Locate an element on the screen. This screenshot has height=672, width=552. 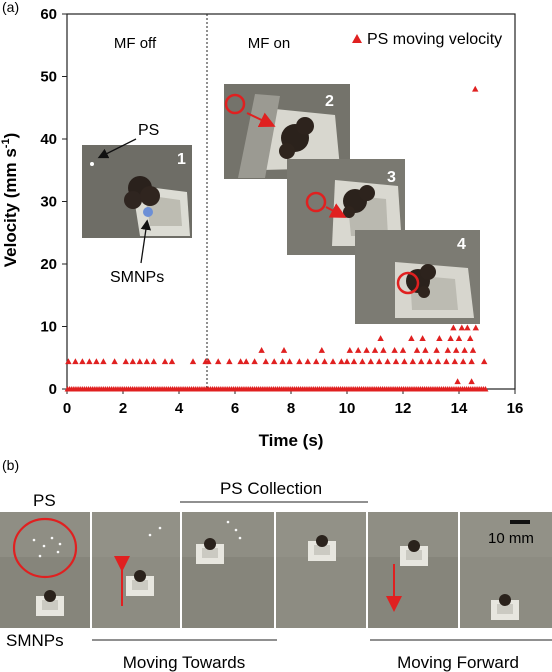
y-tick-label: 40 is located at coordinates (48, 139).